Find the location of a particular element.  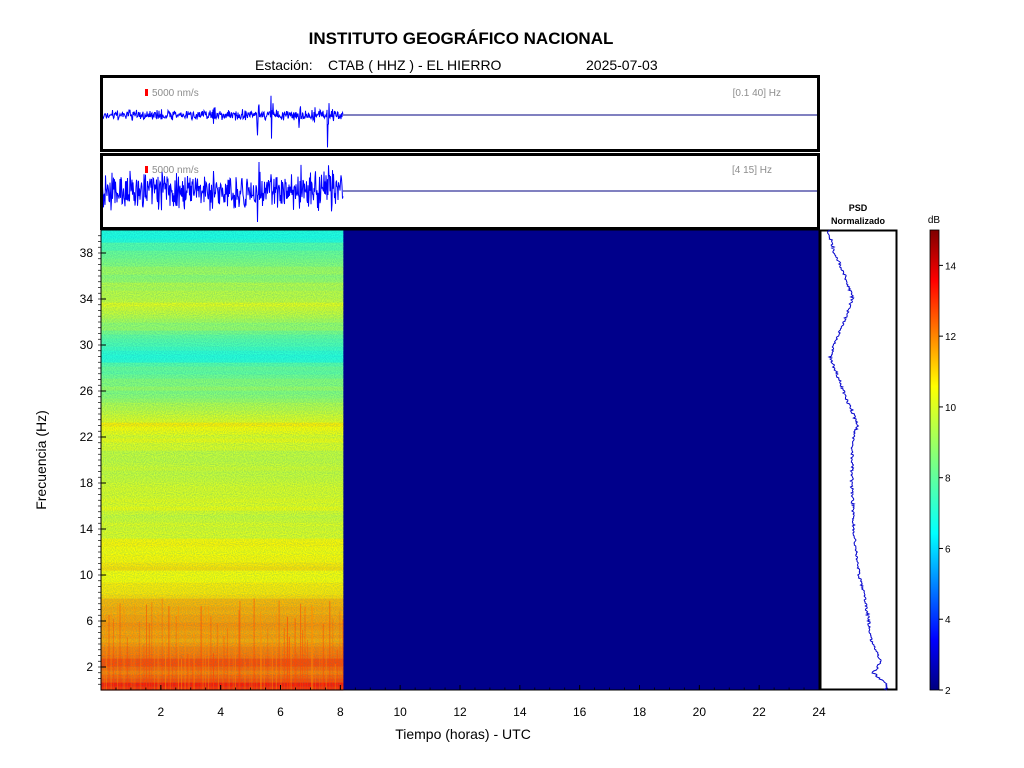

colorbar-tick-label: 8 is located at coordinates (948, 479).